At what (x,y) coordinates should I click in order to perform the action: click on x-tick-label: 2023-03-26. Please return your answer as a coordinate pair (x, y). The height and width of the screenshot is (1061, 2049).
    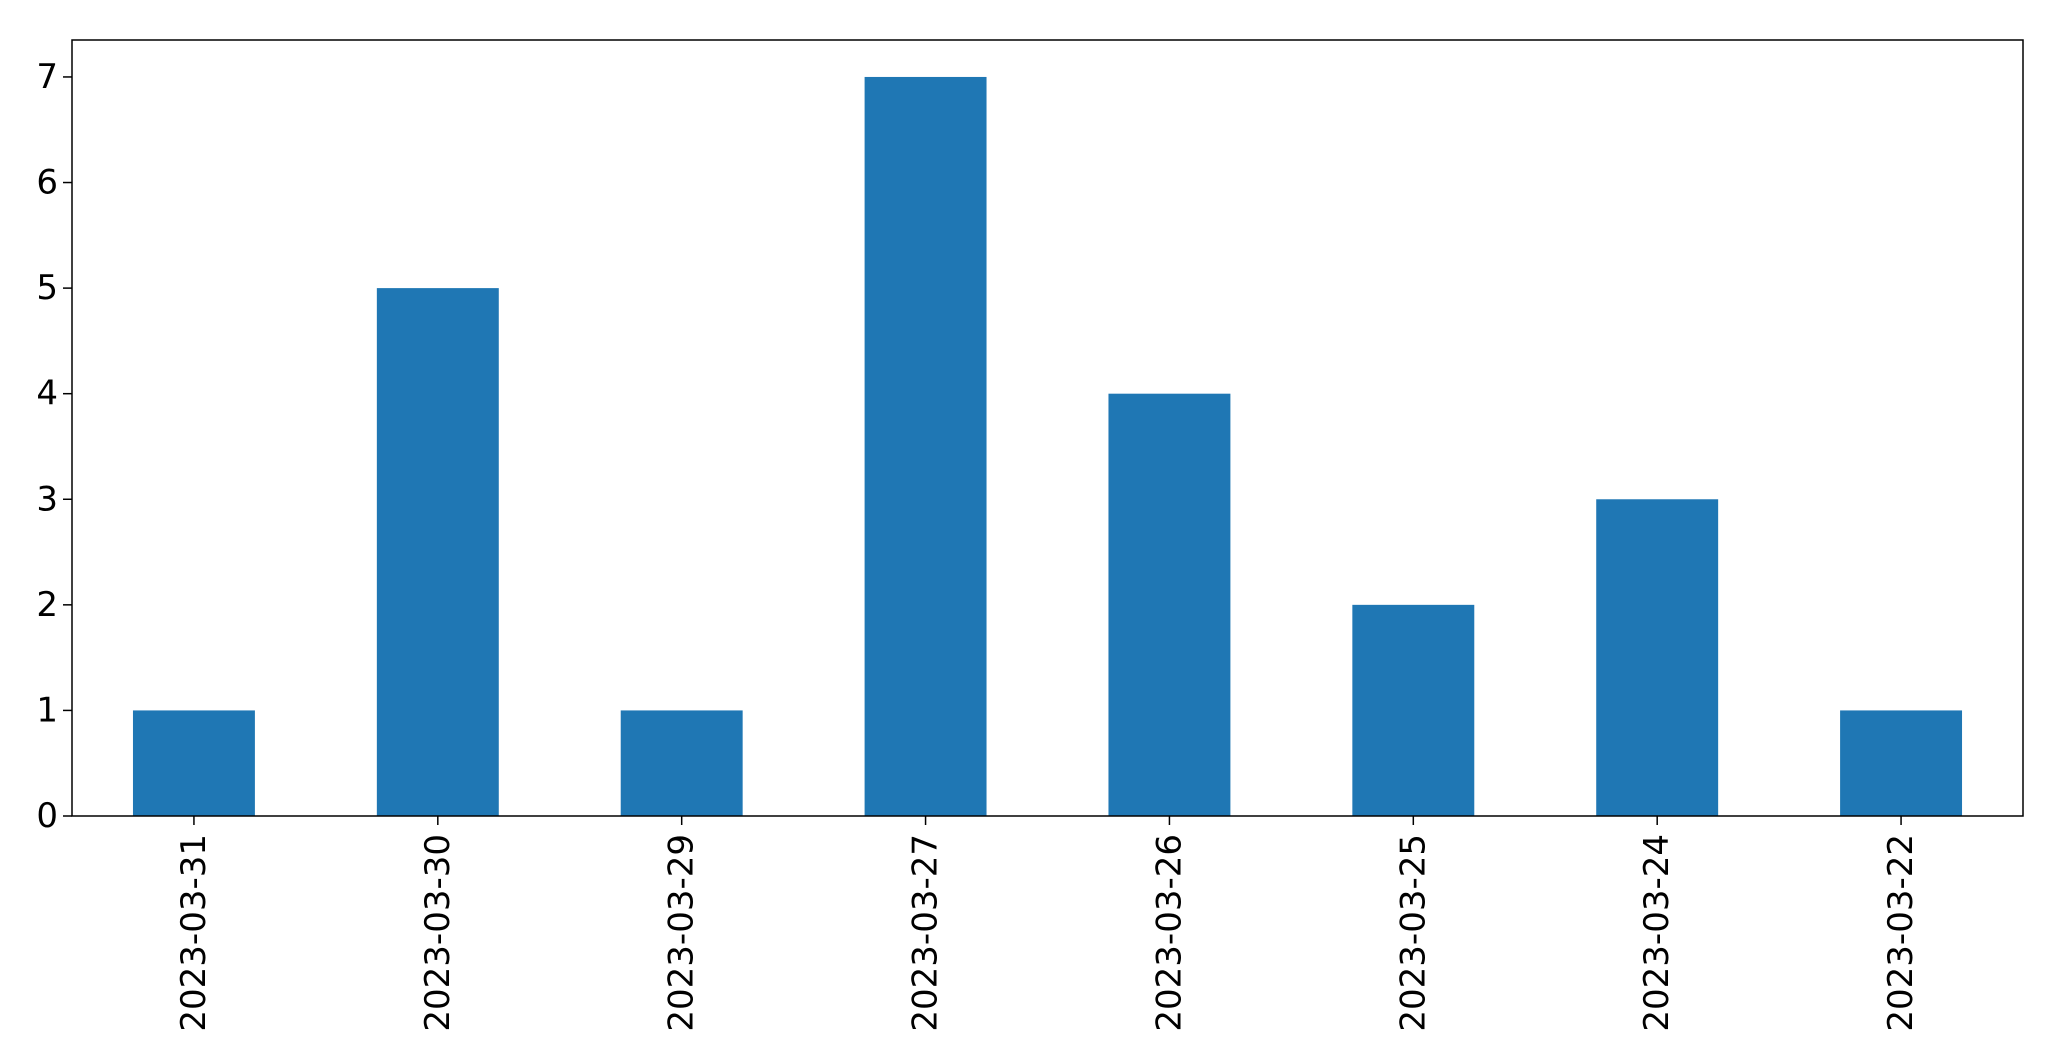
    Looking at the image, I should click on (1169, 933).